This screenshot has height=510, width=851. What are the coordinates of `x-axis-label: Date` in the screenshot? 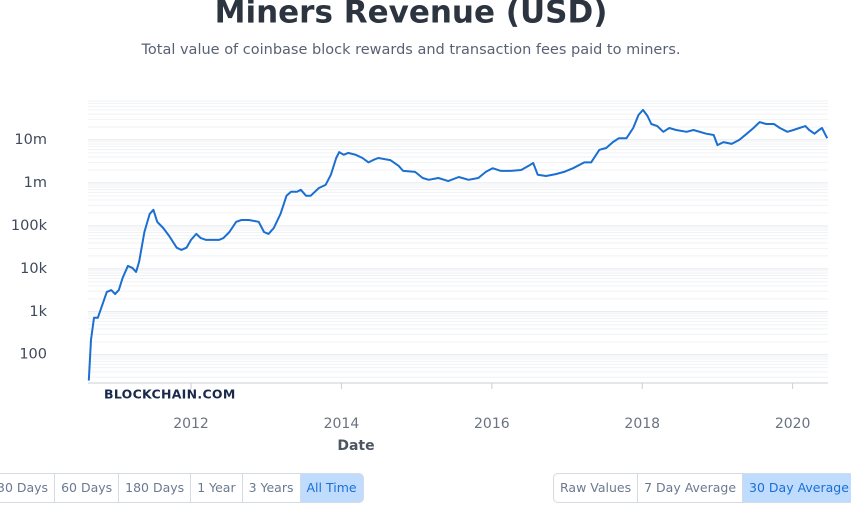 It's located at (355, 446).